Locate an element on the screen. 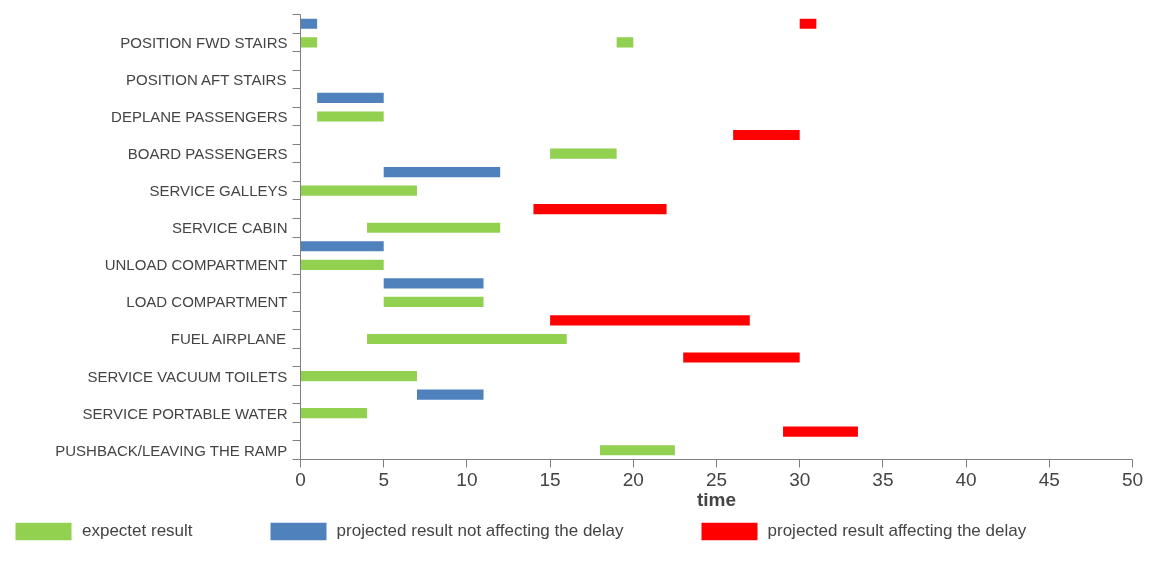  y-tick-label: PUSHBACK/LEAVING THE RAMP is located at coordinates (171, 450).